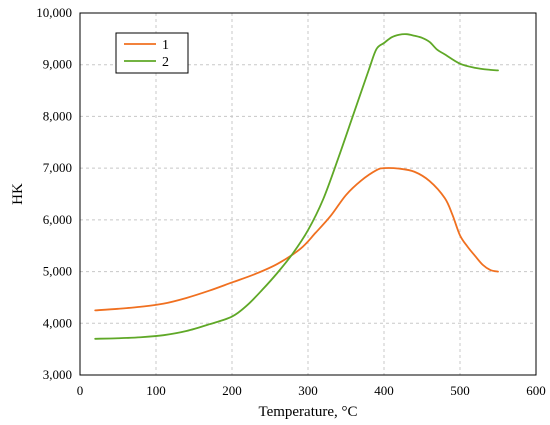 The image size is (550, 425). I want to click on x-axis-title: Temperature, °C, so click(307, 412).